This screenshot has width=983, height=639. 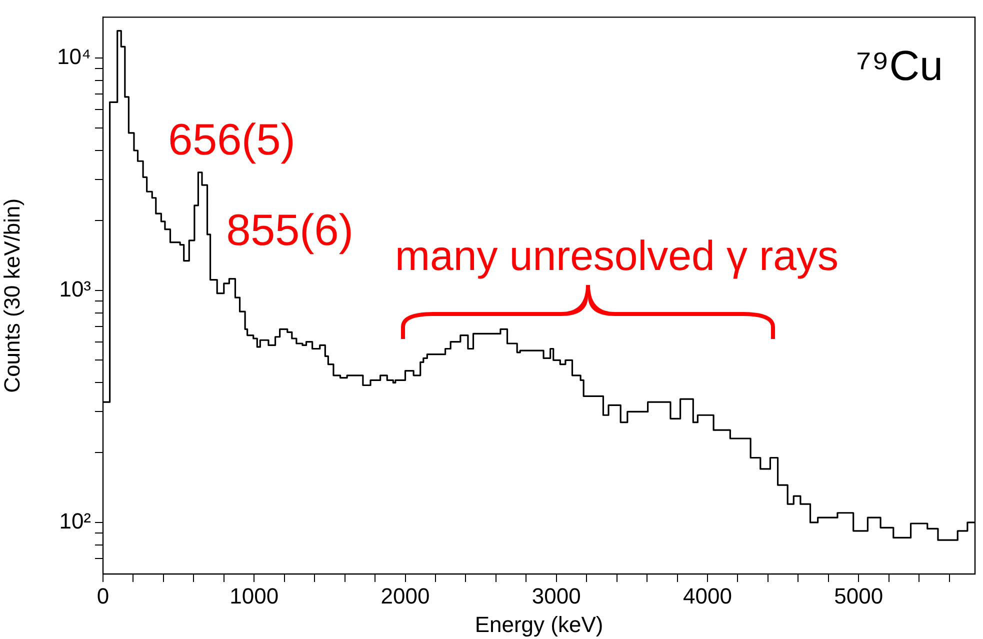 What do you see at coordinates (707, 595) in the screenshot?
I see `x-tick-label: 4000` at bounding box center [707, 595].